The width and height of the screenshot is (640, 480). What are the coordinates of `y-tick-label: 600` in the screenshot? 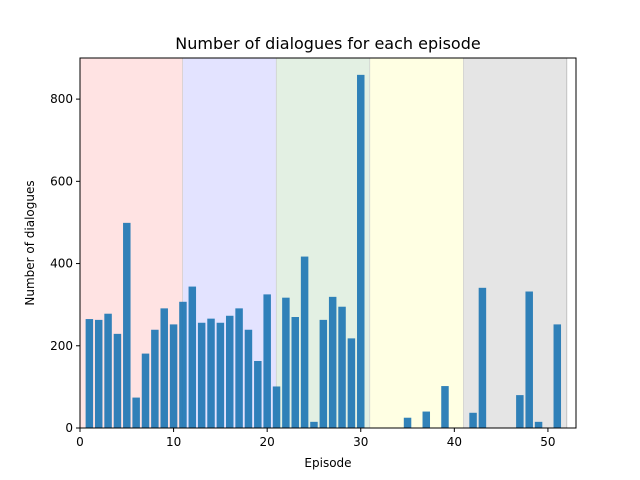 It's located at (61, 181).